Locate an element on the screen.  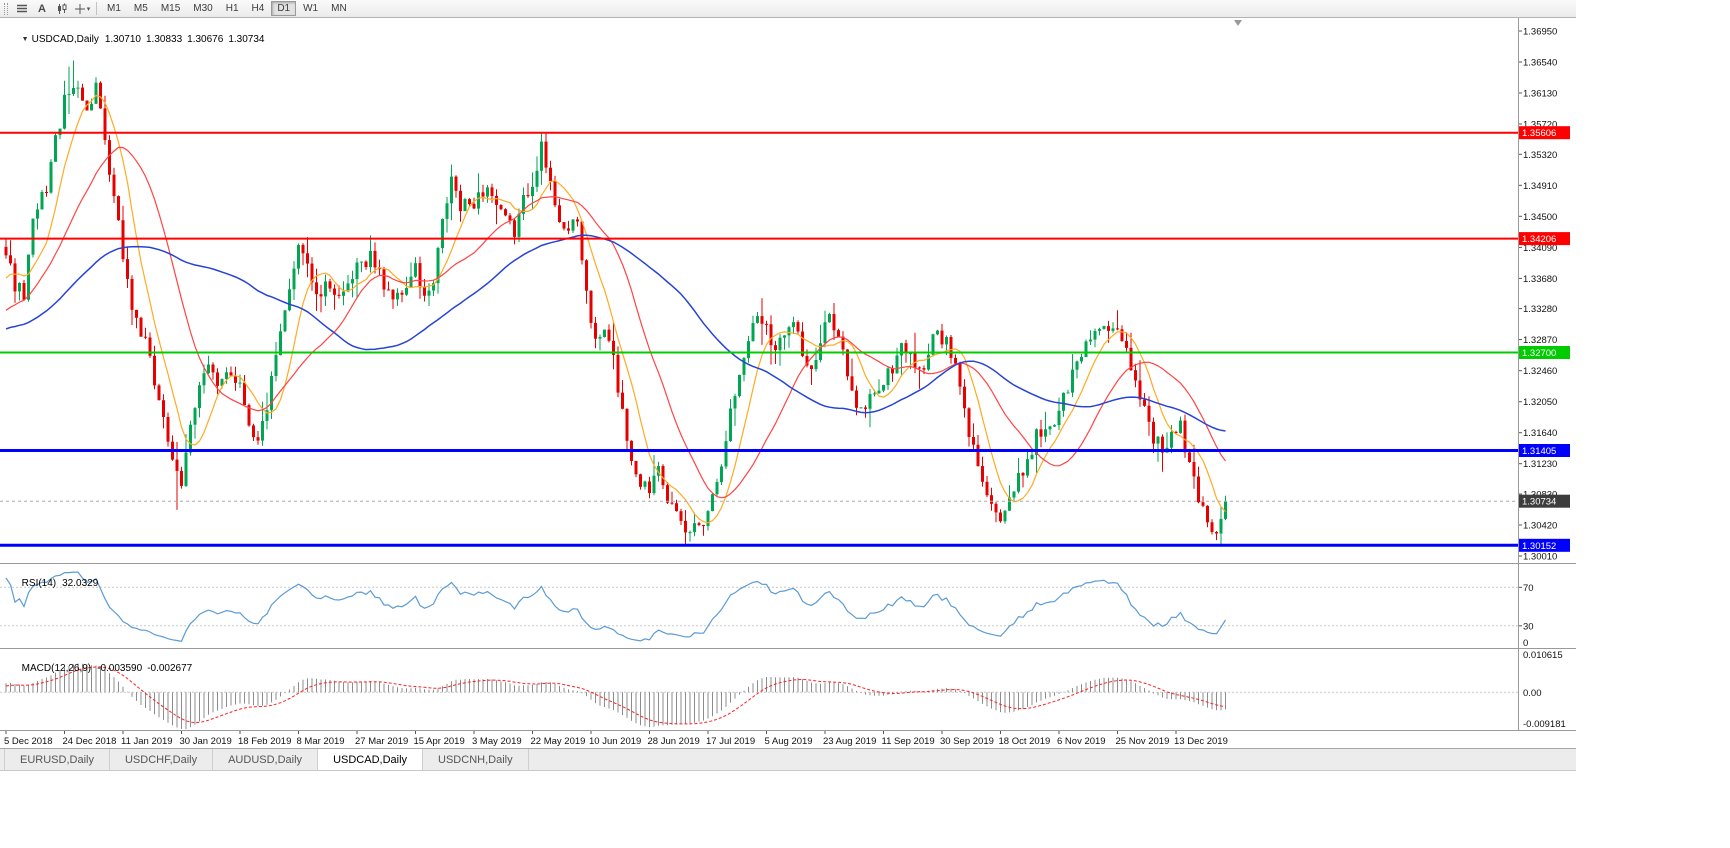
svg-text: 5 Dec 2018 is located at coordinates (28, 741).